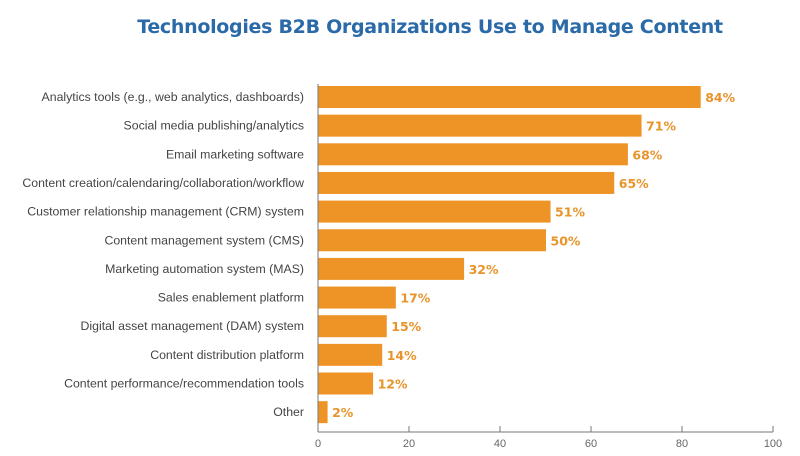  What do you see at coordinates (231, 298) in the screenshot?
I see `category-label: Sales enablement platform` at bounding box center [231, 298].